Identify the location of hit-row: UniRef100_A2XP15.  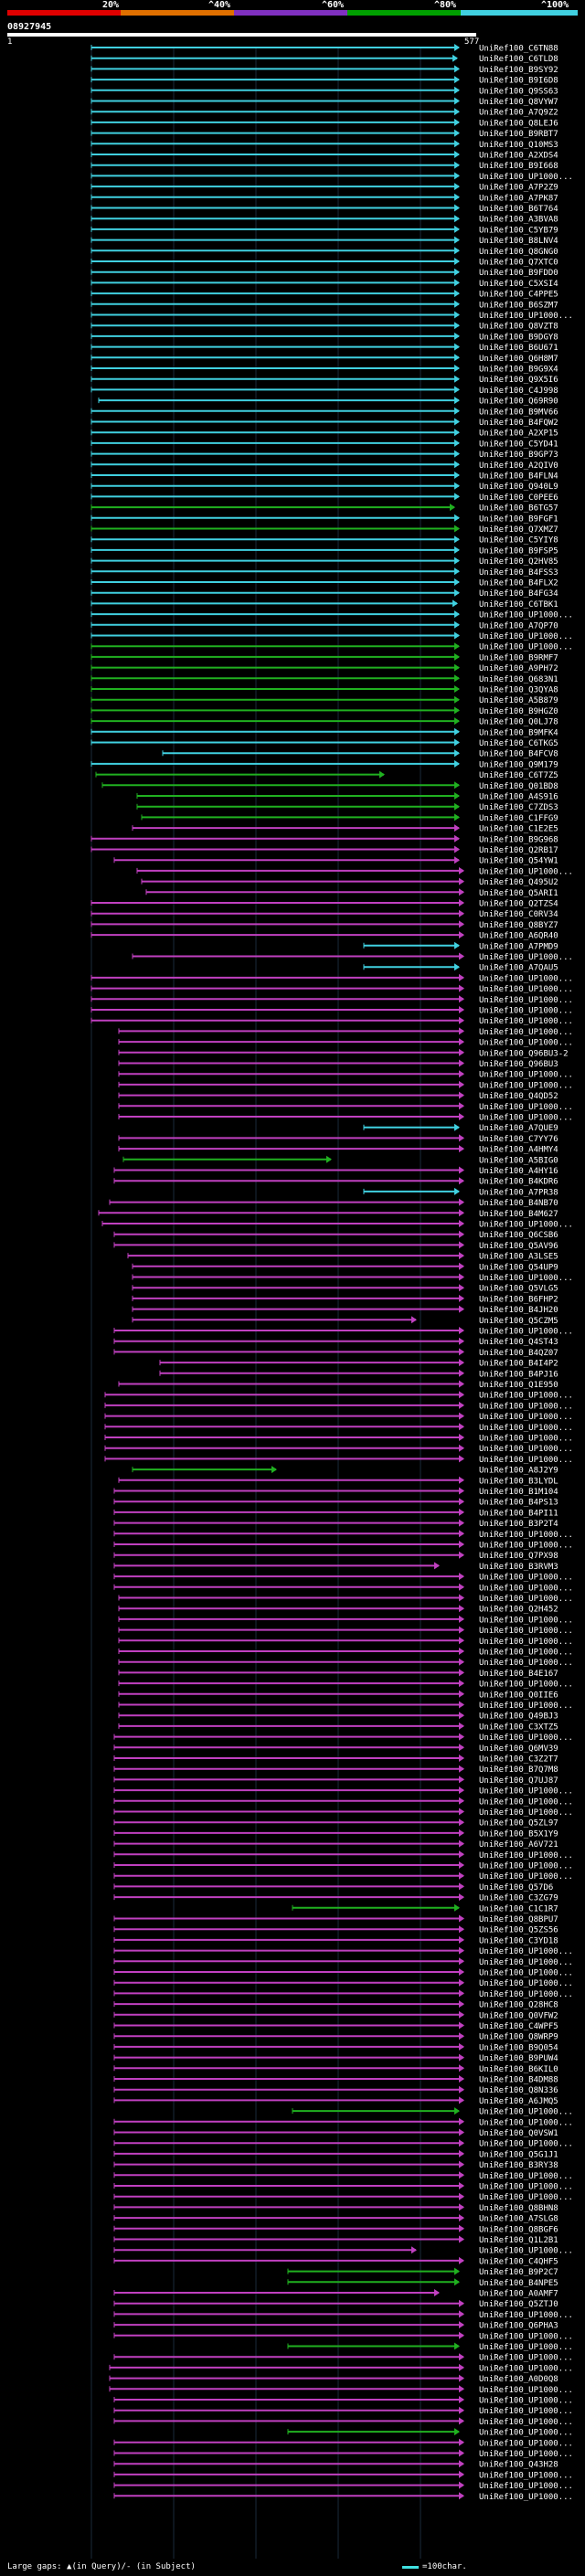
(324, 434).